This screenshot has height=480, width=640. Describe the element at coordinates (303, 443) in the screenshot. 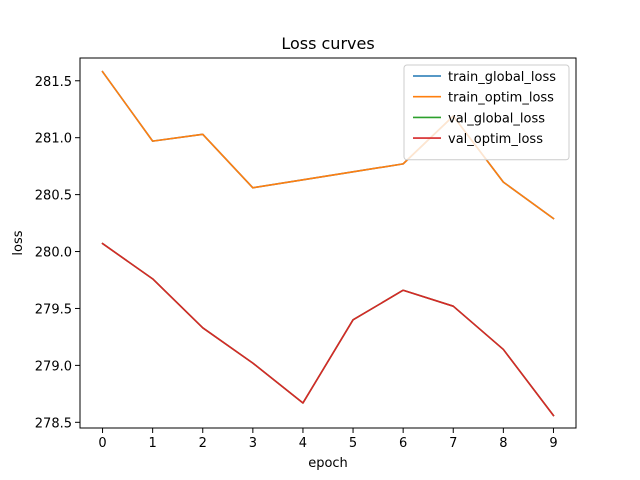

I see `x-tick-label: 4` at that location.